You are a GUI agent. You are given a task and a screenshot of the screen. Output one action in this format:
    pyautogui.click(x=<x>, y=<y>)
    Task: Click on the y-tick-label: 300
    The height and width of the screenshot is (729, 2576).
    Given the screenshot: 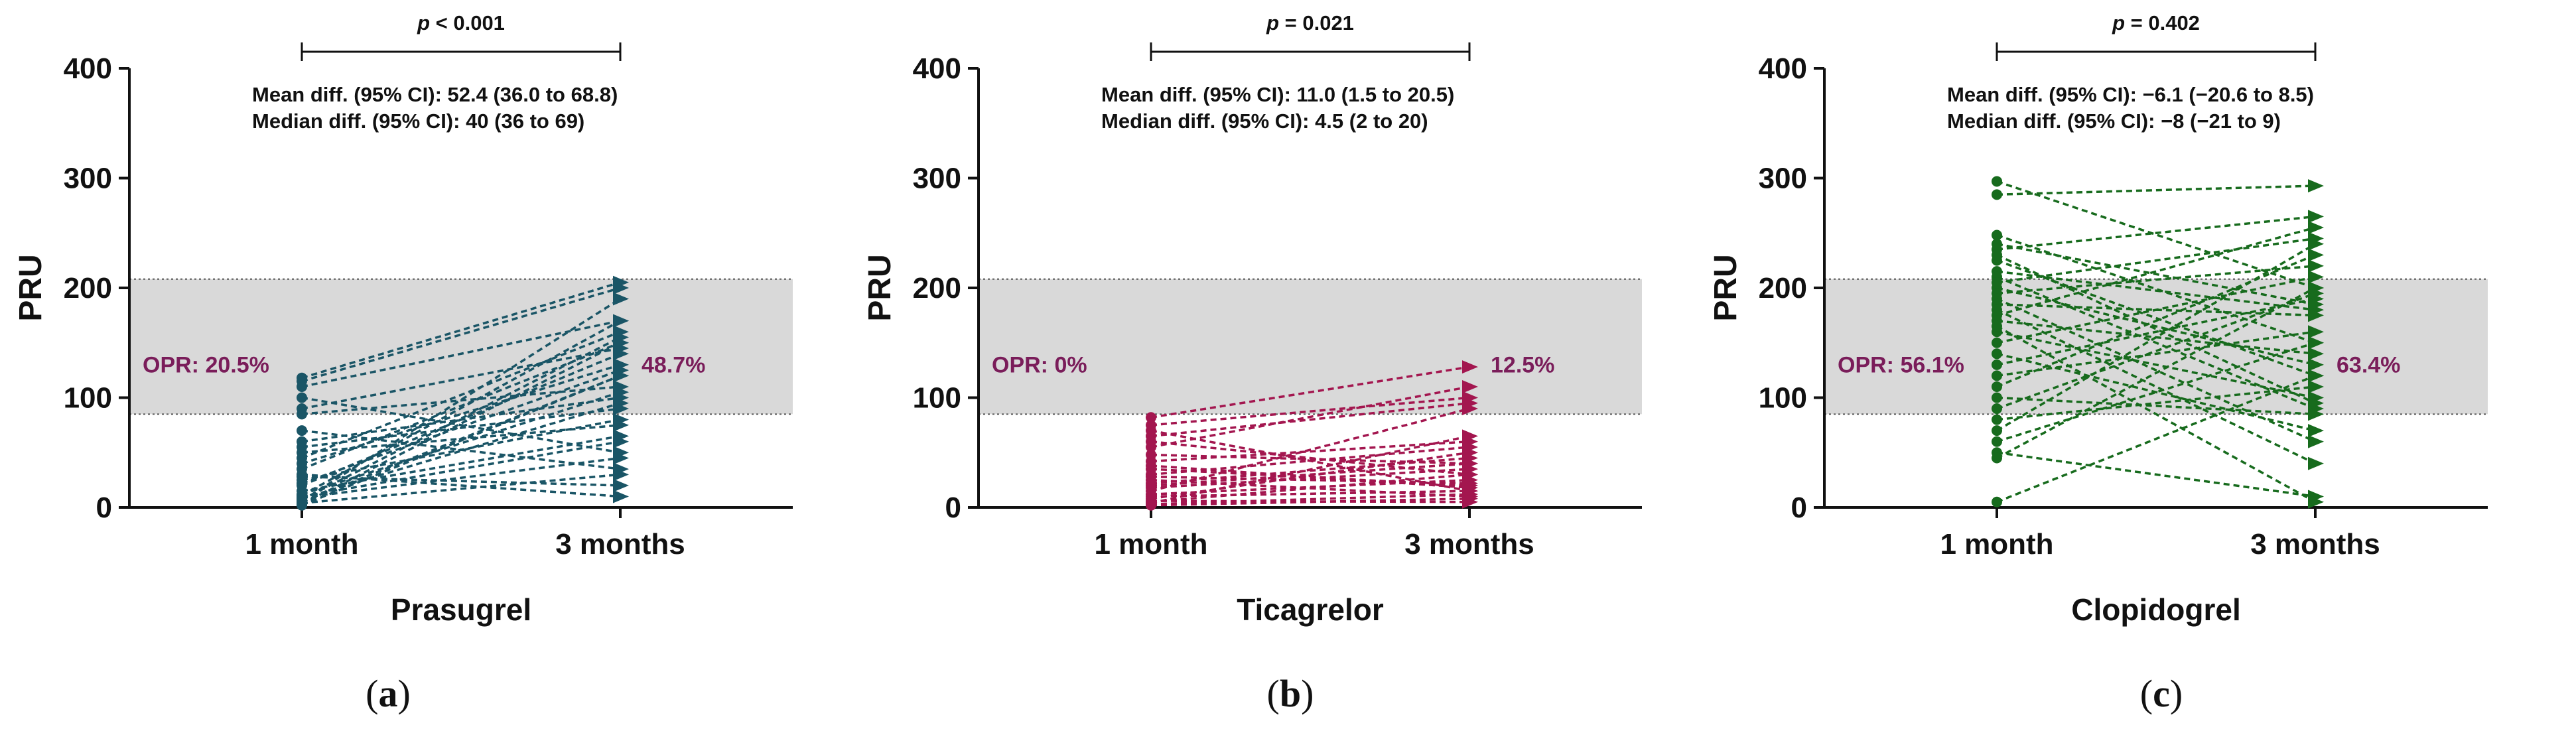 What is the action you would take?
    pyautogui.click(x=88, y=179)
    